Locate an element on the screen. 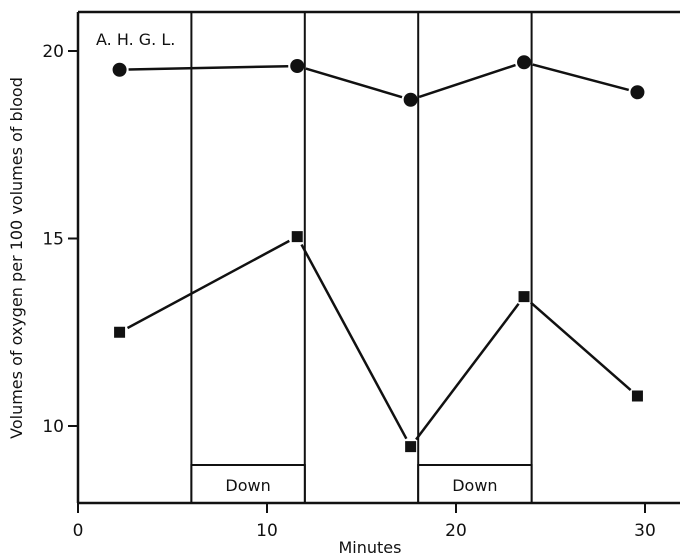 This screenshot has width=680, height=555. x-tick-label-30: 30 is located at coordinates (645, 531).